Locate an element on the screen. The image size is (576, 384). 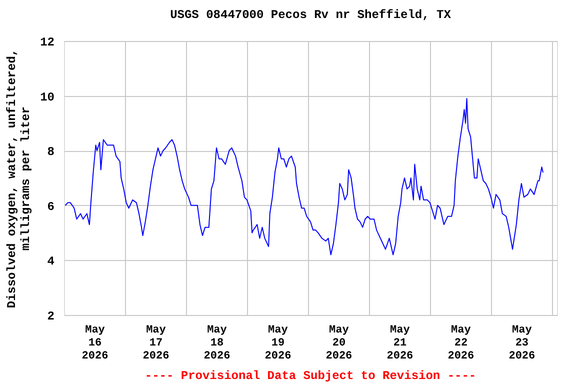
x-tick-label: May 21 2026 is located at coordinates (400, 343).